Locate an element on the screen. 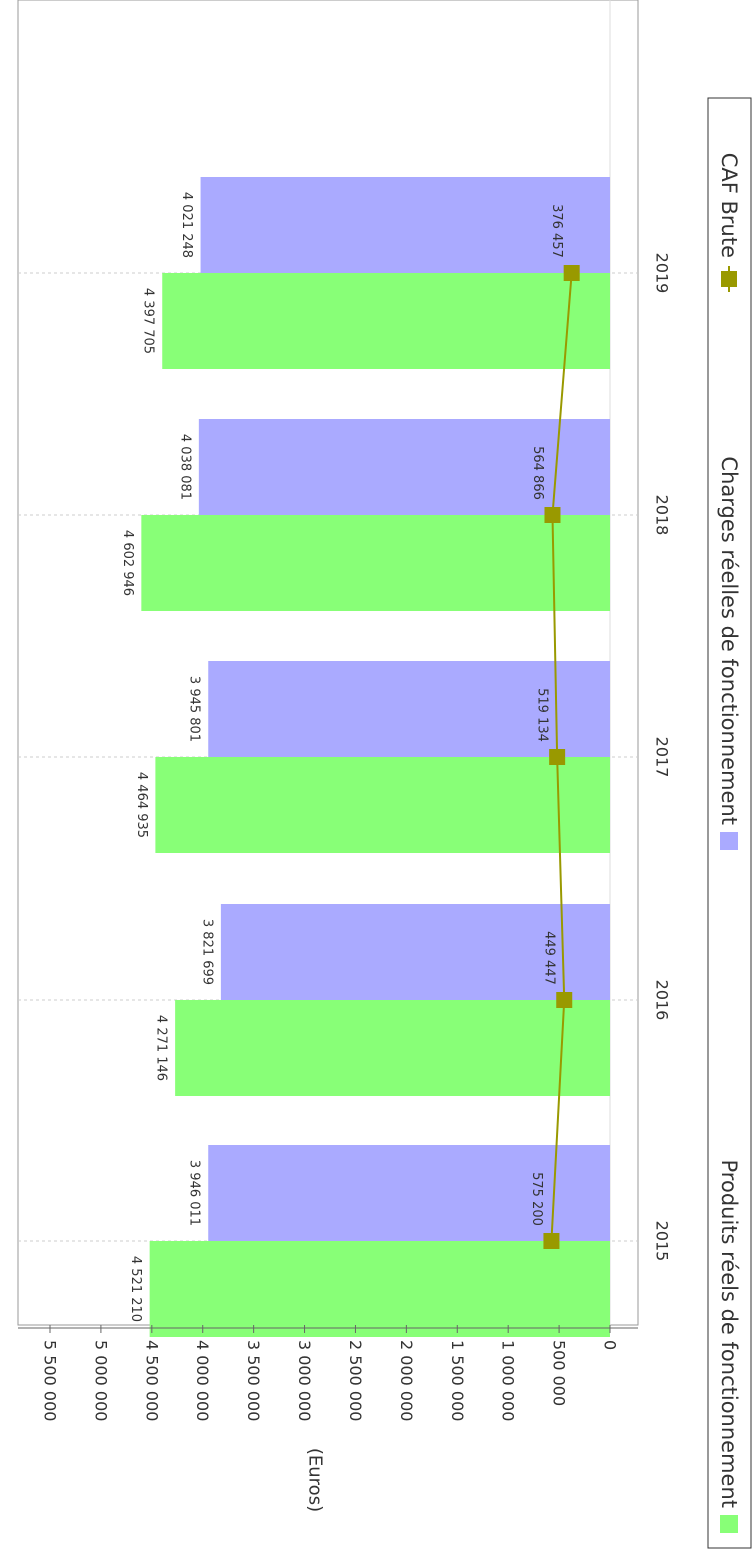 Image resolution: width=755 pixels, height=1551 pixels. value-tick-label: 2 500 000 is located at coordinates (355, 1380).